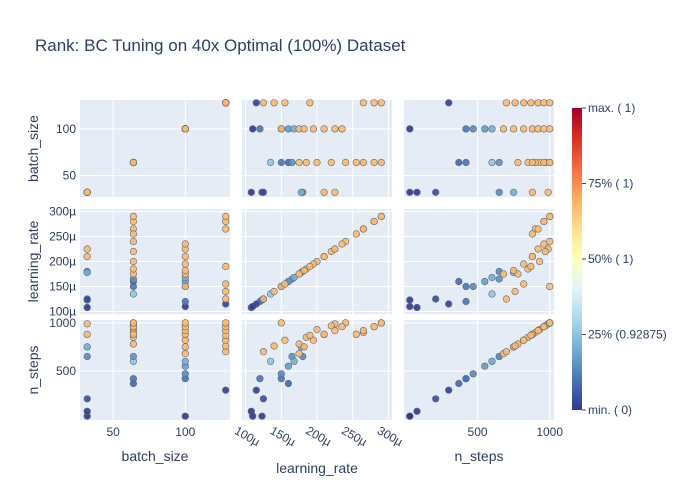 Image resolution: width=700 pixels, height=500 pixels. Describe the element at coordinates (185, 432) in the screenshot. I see `x-tick-label: 100` at that location.